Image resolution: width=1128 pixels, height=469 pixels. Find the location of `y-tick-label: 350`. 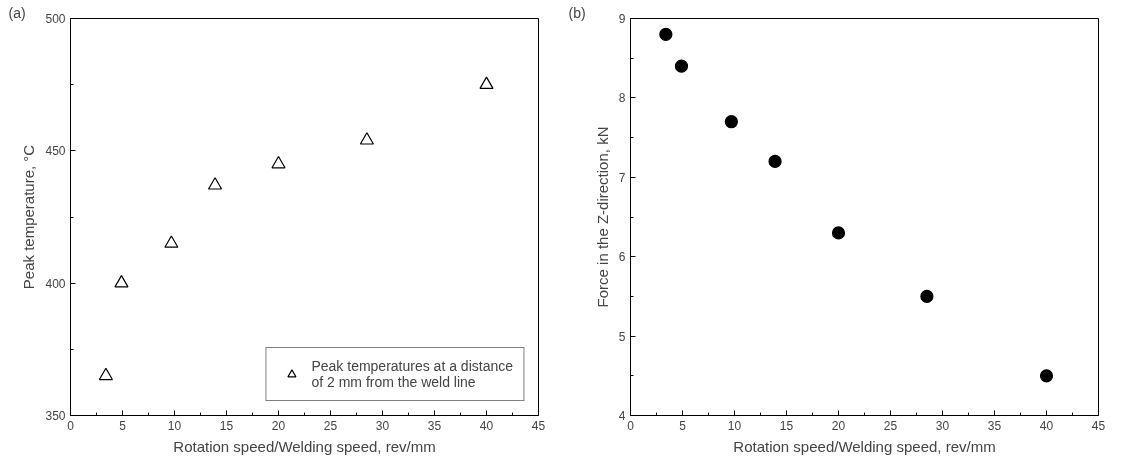

y-tick-label: 350 is located at coordinates (55, 416).